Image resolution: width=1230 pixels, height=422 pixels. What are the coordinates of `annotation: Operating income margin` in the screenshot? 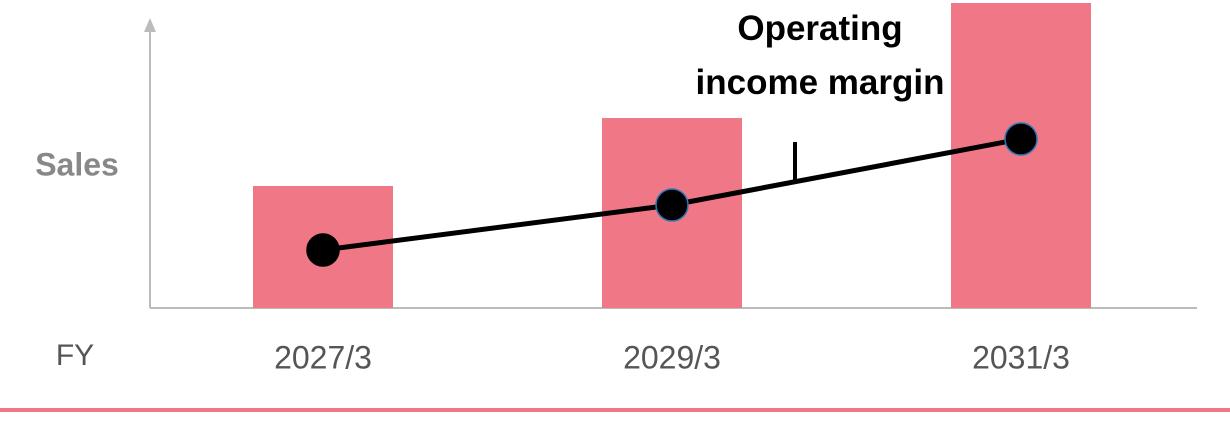 It's located at (820, 55).